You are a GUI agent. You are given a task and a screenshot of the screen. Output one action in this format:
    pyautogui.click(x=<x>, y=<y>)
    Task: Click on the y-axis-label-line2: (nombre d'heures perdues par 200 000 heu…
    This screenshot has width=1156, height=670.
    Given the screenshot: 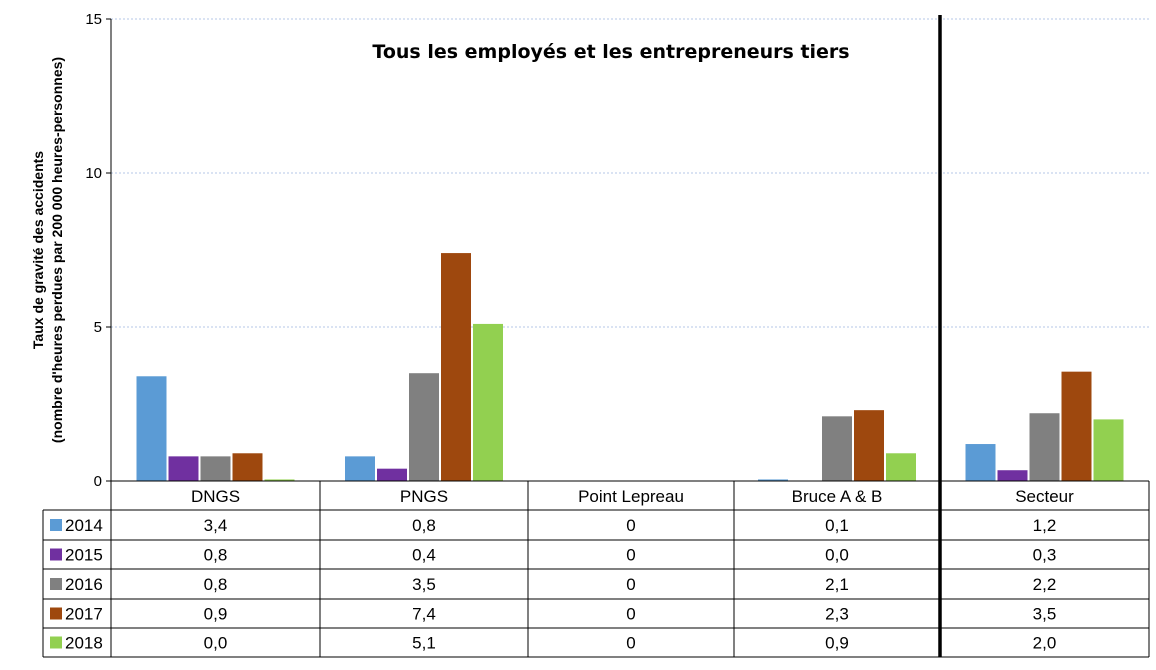 What is the action you would take?
    pyautogui.click(x=57, y=250)
    